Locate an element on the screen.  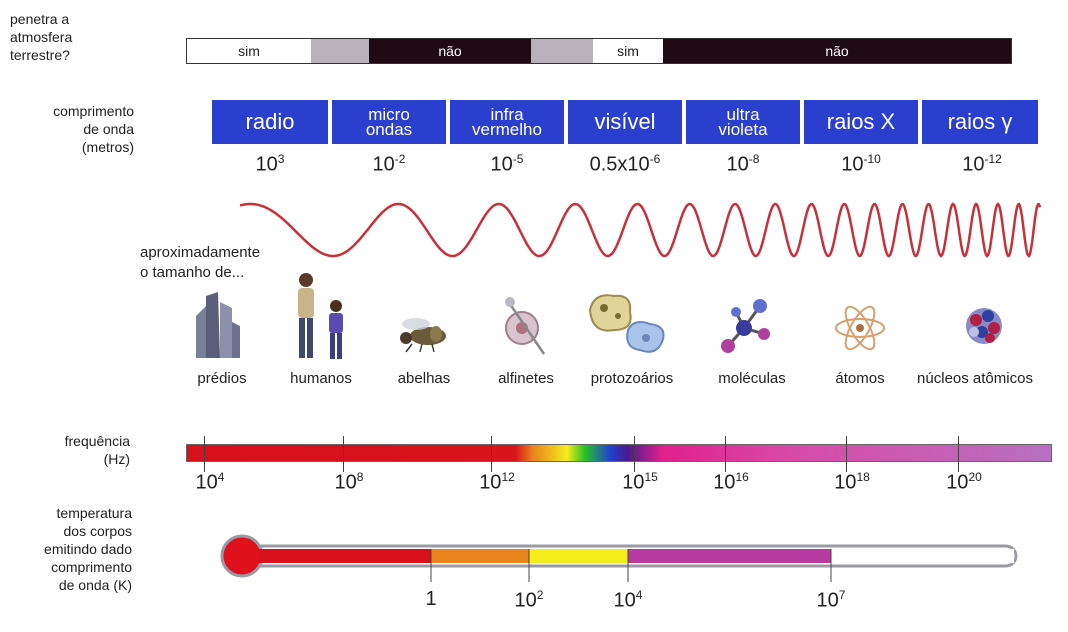
frequency-tick-label: 108 is located at coordinates (349, 482).